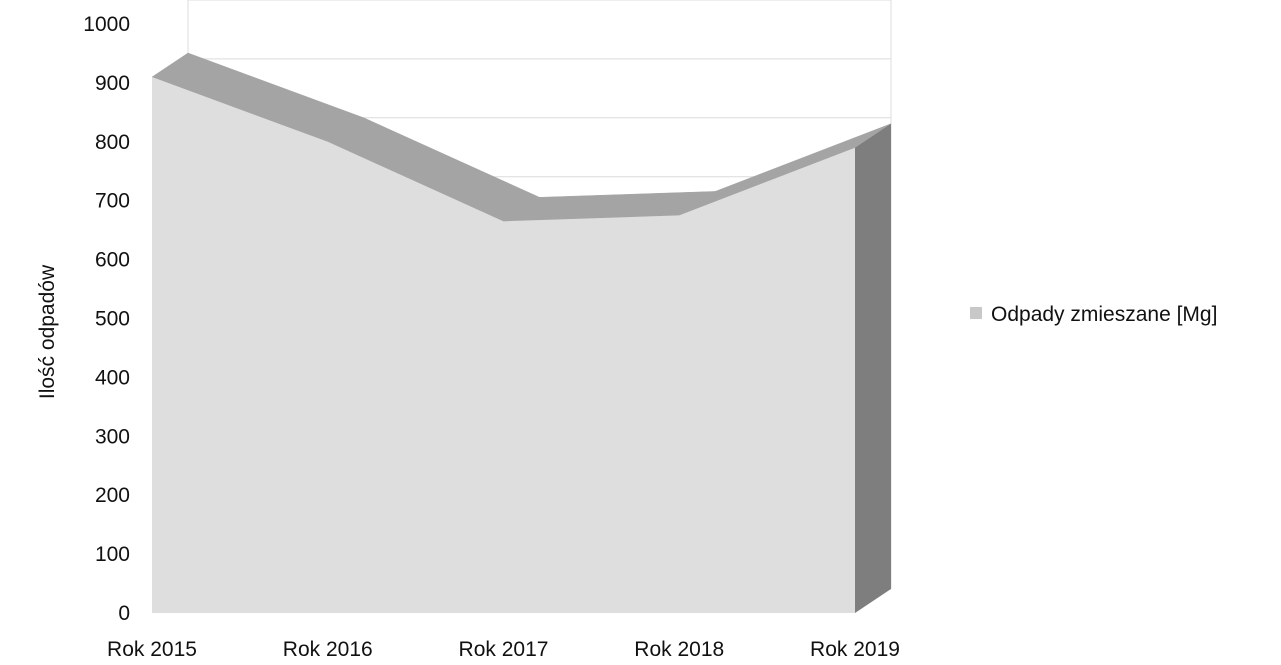 Image resolution: width=1281 pixels, height=665 pixels. What do you see at coordinates (1104, 314) in the screenshot?
I see `legend-item-label: Odpady zmieszane [Mg]` at bounding box center [1104, 314].